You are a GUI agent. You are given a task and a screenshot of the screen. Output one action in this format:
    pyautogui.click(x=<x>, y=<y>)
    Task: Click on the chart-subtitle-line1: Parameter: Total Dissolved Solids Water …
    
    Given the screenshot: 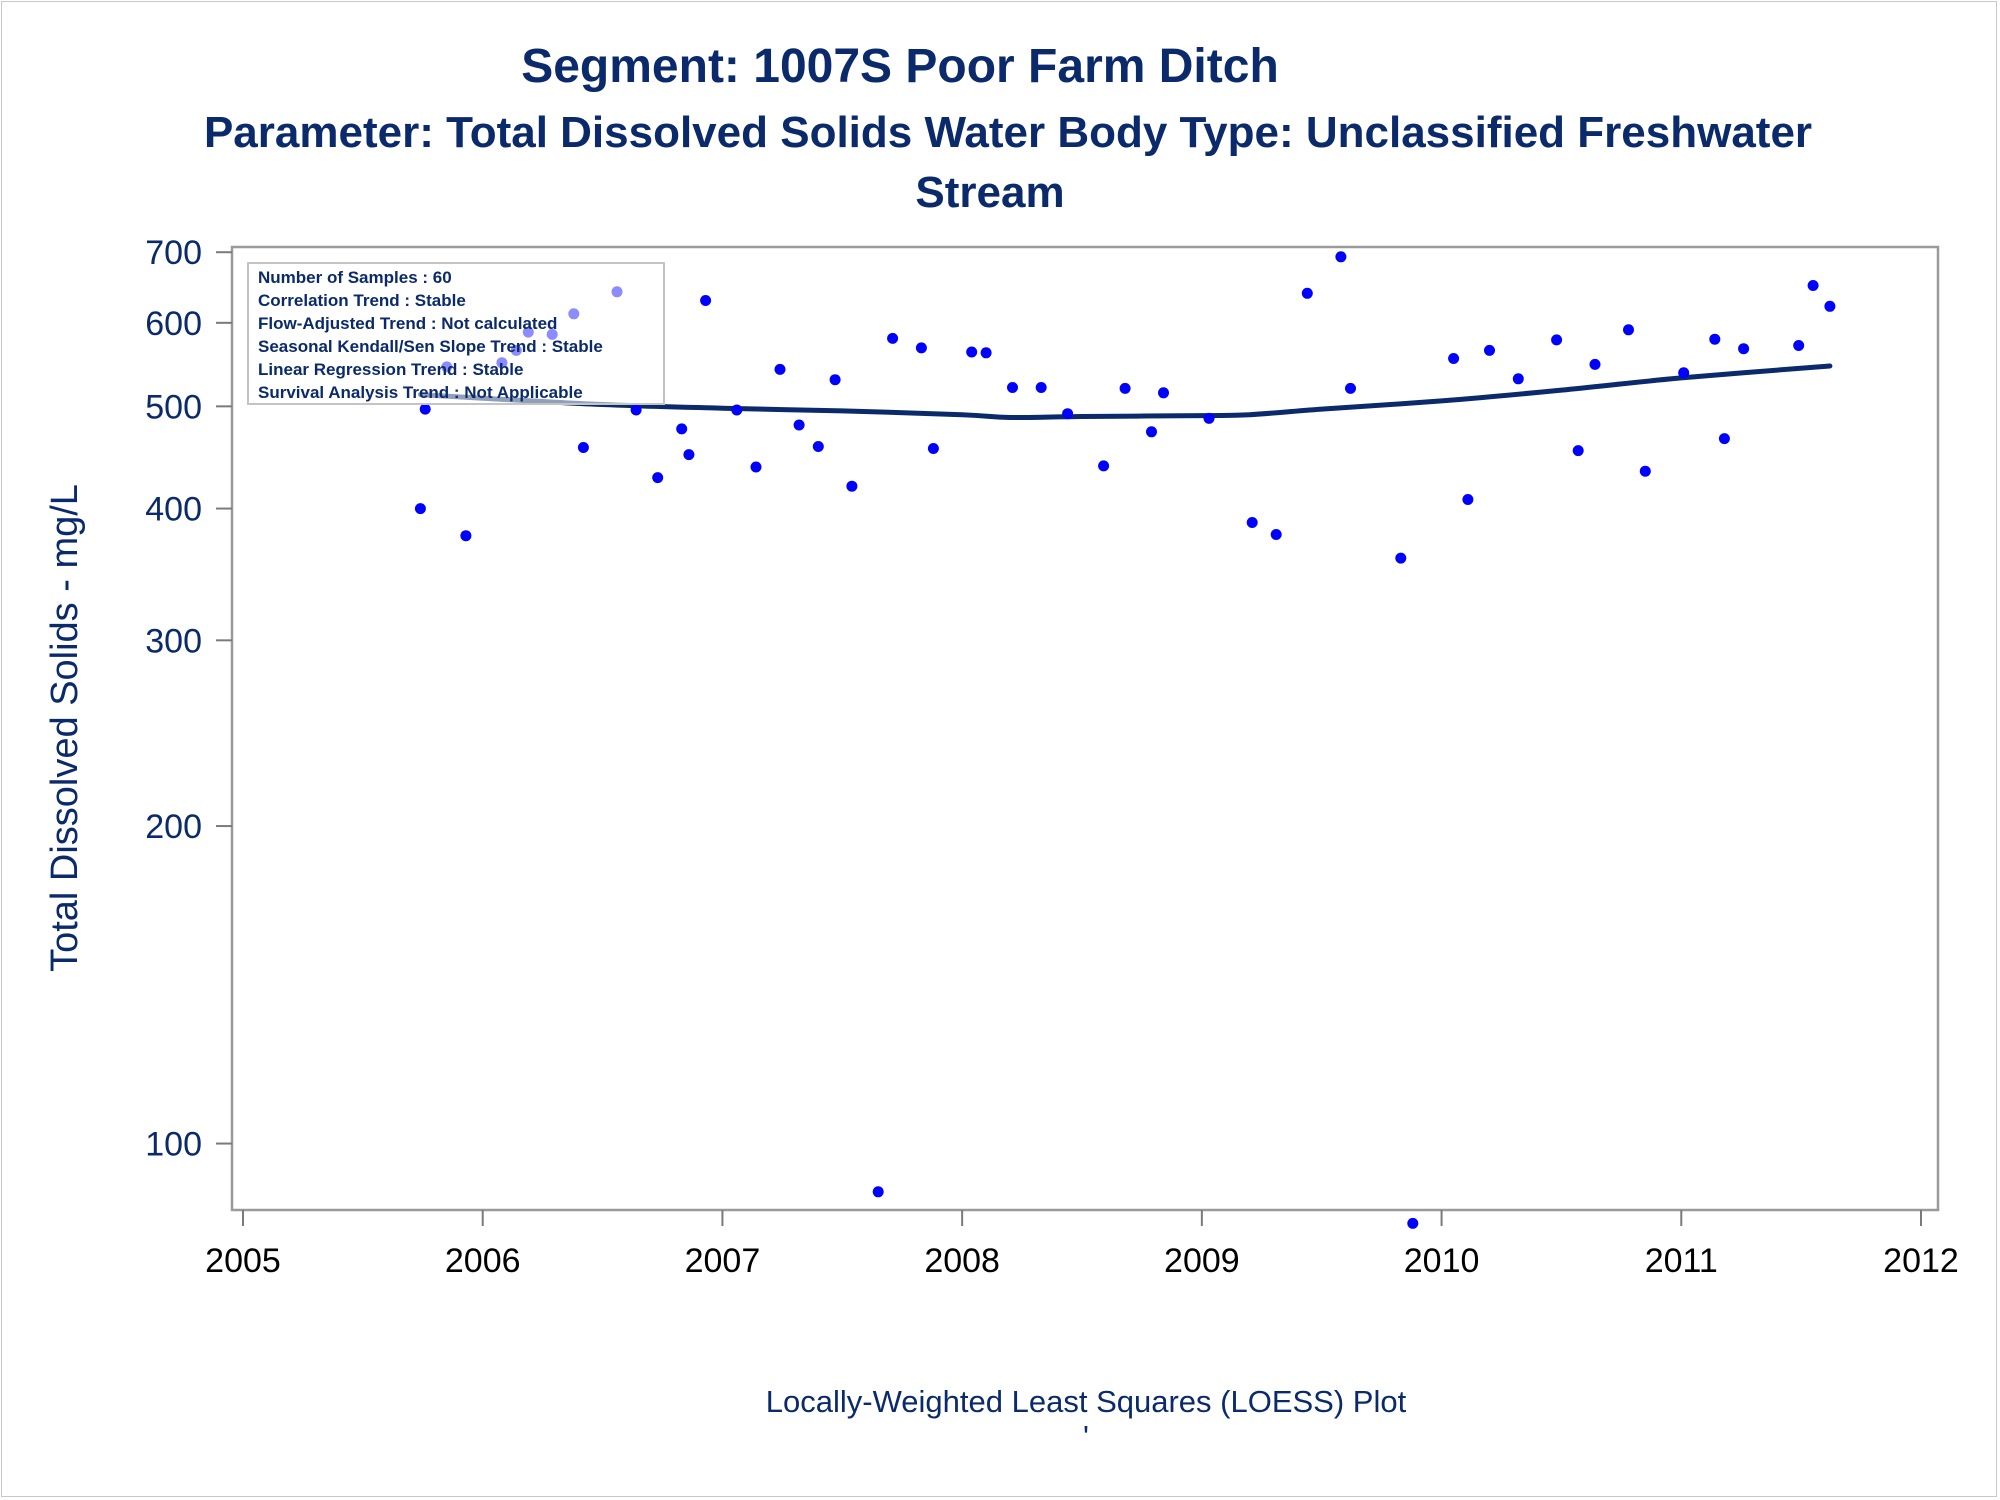 What is the action you would take?
    pyautogui.click(x=1008, y=132)
    